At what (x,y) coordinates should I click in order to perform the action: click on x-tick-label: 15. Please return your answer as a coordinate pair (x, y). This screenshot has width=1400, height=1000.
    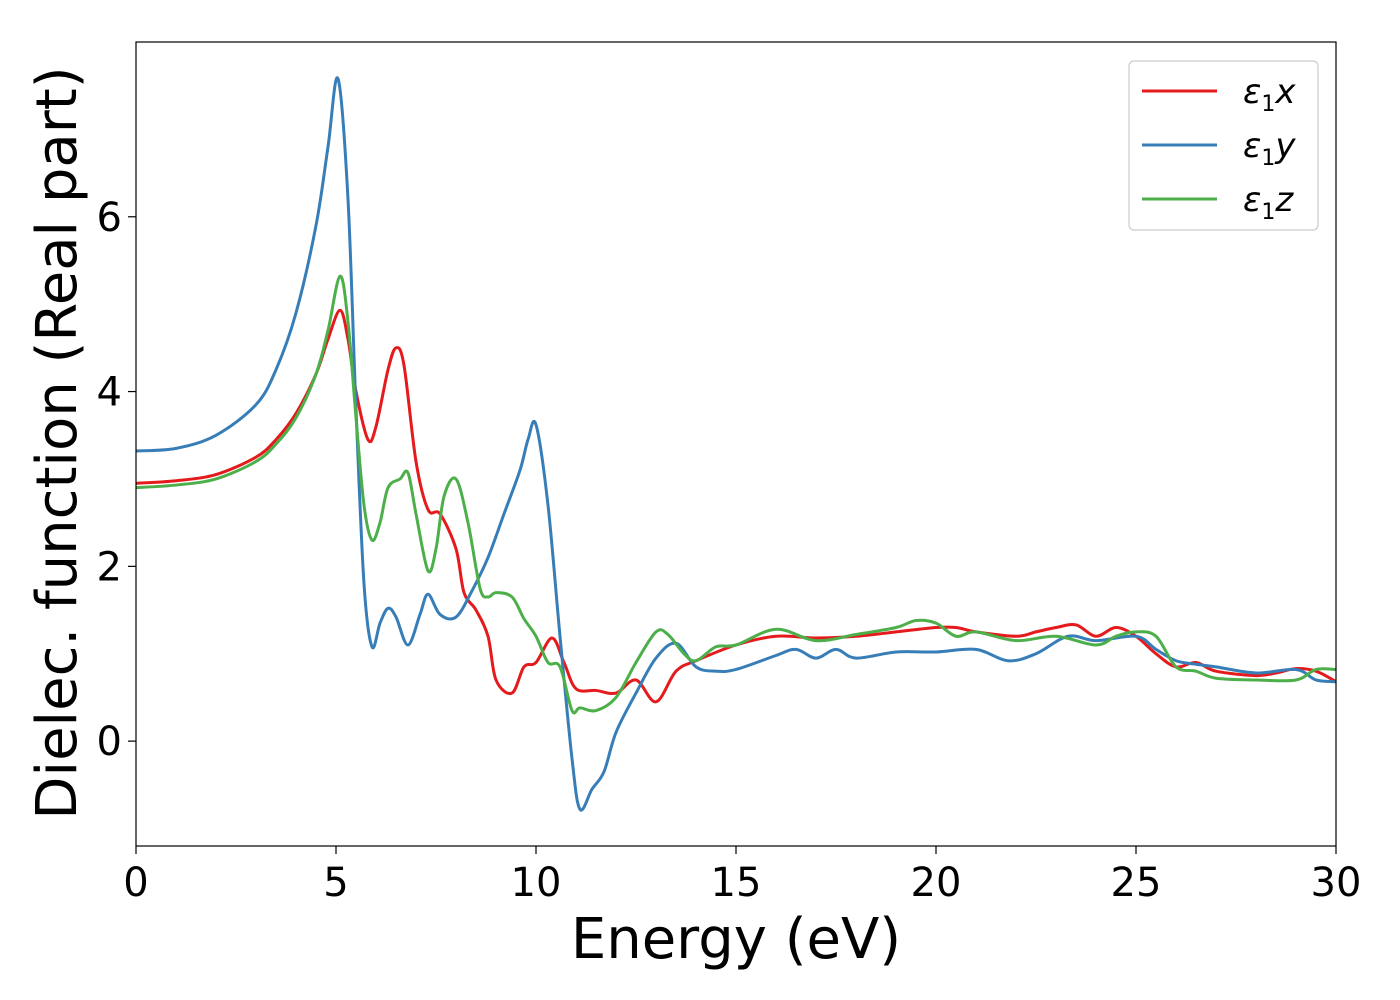
    Looking at the image, I should click on (736, 883).